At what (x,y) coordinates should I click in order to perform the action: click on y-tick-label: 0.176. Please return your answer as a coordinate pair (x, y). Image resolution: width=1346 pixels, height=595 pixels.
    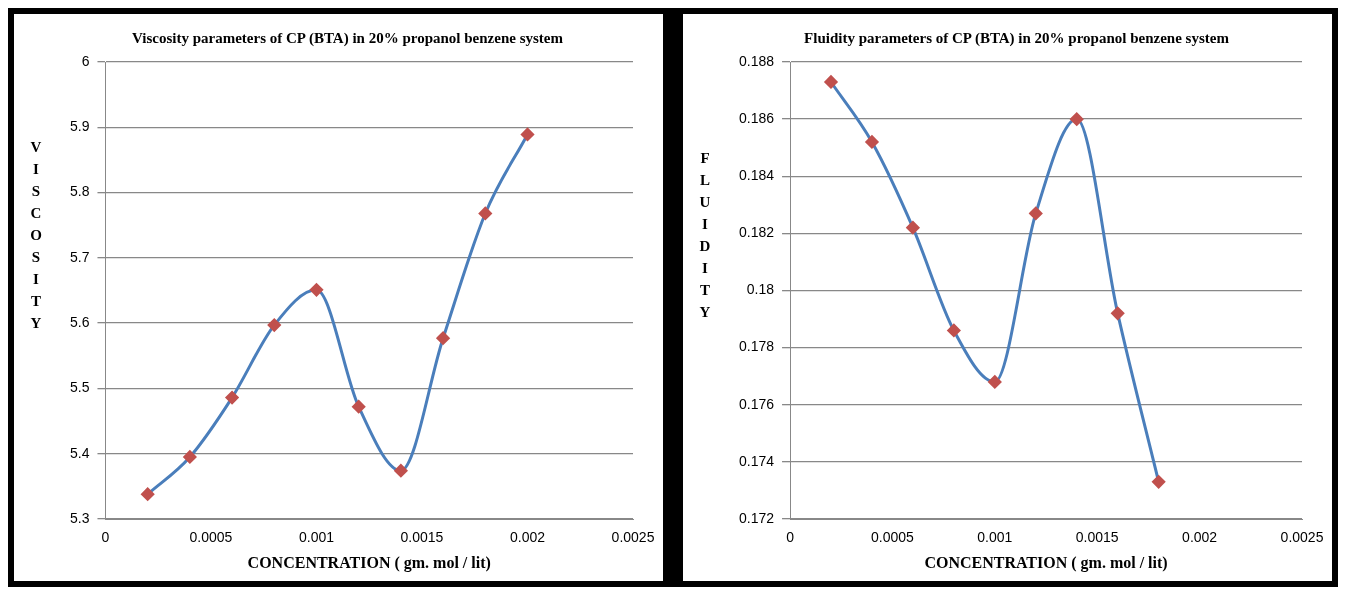
    Looking at the image, I should click on (756, 403).